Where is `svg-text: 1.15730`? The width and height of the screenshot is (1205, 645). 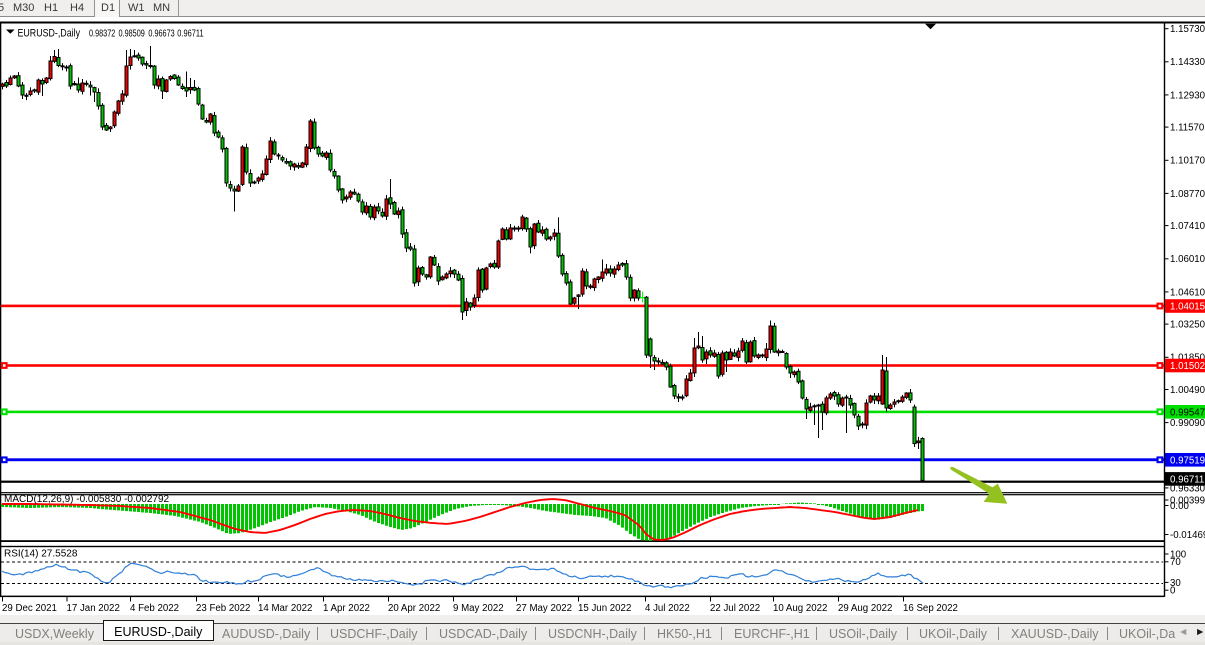
svg-text: 1.15730 is located at coordinates (1187, 29).